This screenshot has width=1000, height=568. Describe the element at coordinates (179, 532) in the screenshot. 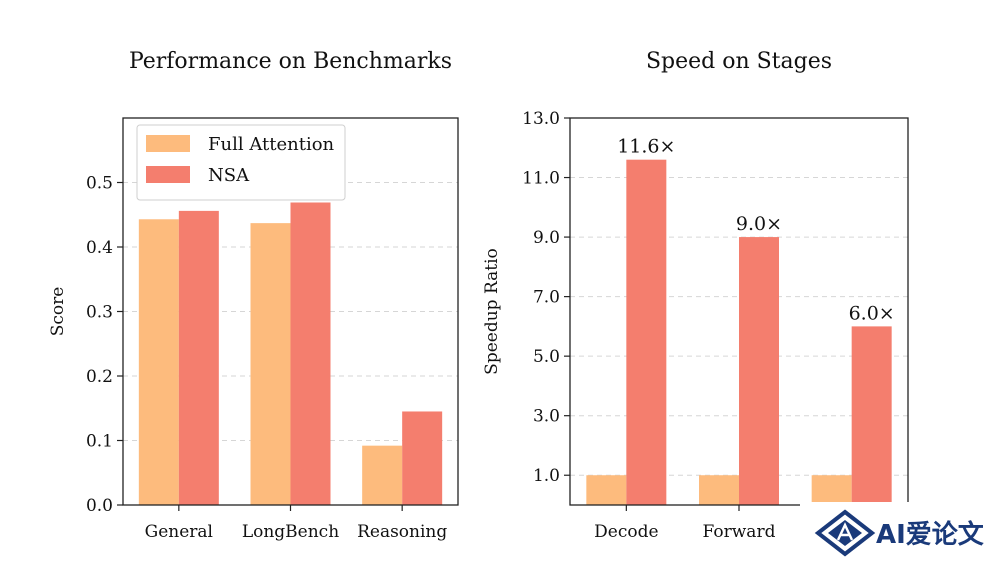

I see `x-tick-label: General` at that location.